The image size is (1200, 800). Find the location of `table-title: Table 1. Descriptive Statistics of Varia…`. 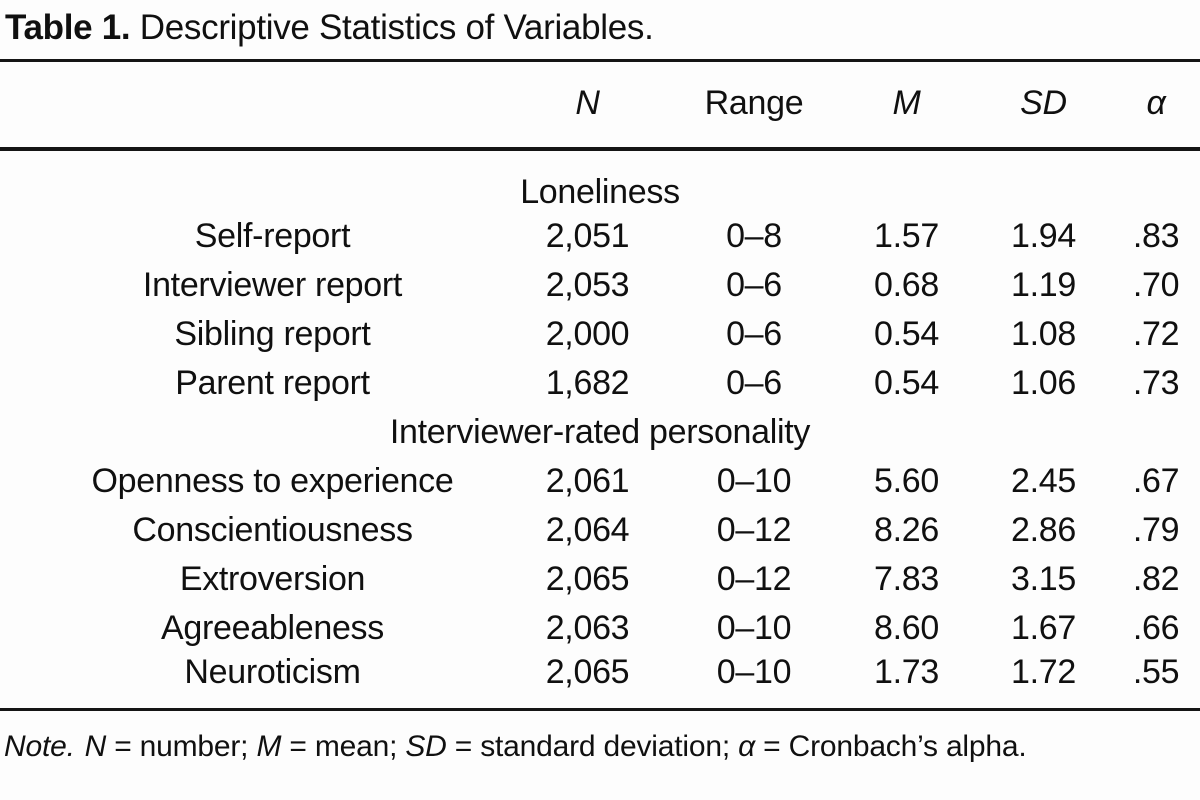

table-title: Table 1. Descriptive Statistics of Varia… is located at coordinates (600, 25).